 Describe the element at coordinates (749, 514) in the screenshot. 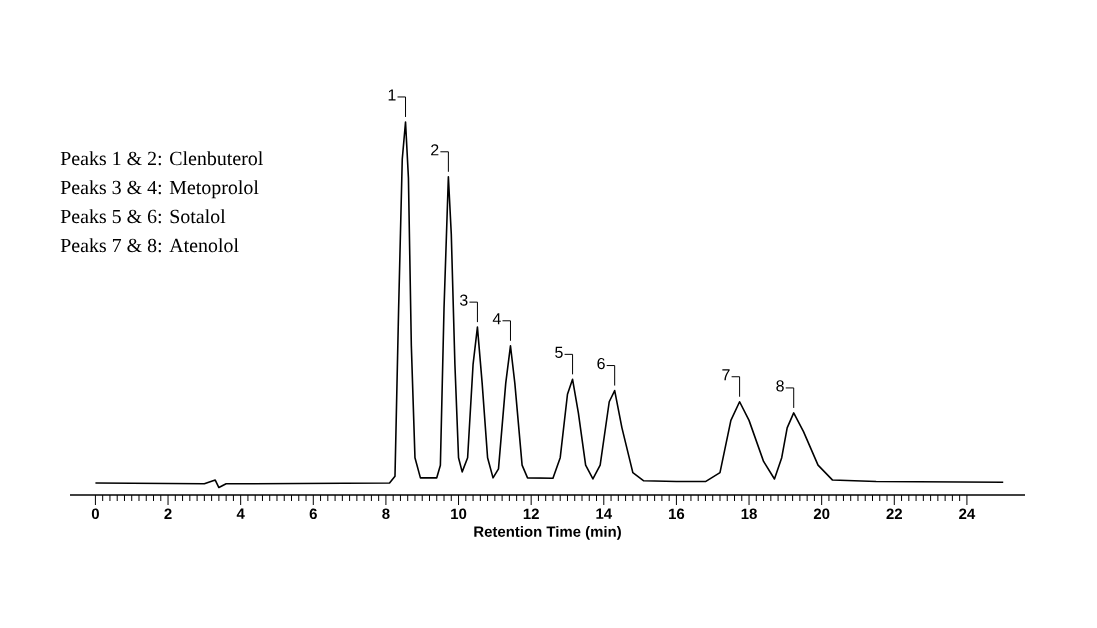

I see `x-tick-label: 18` at that location.